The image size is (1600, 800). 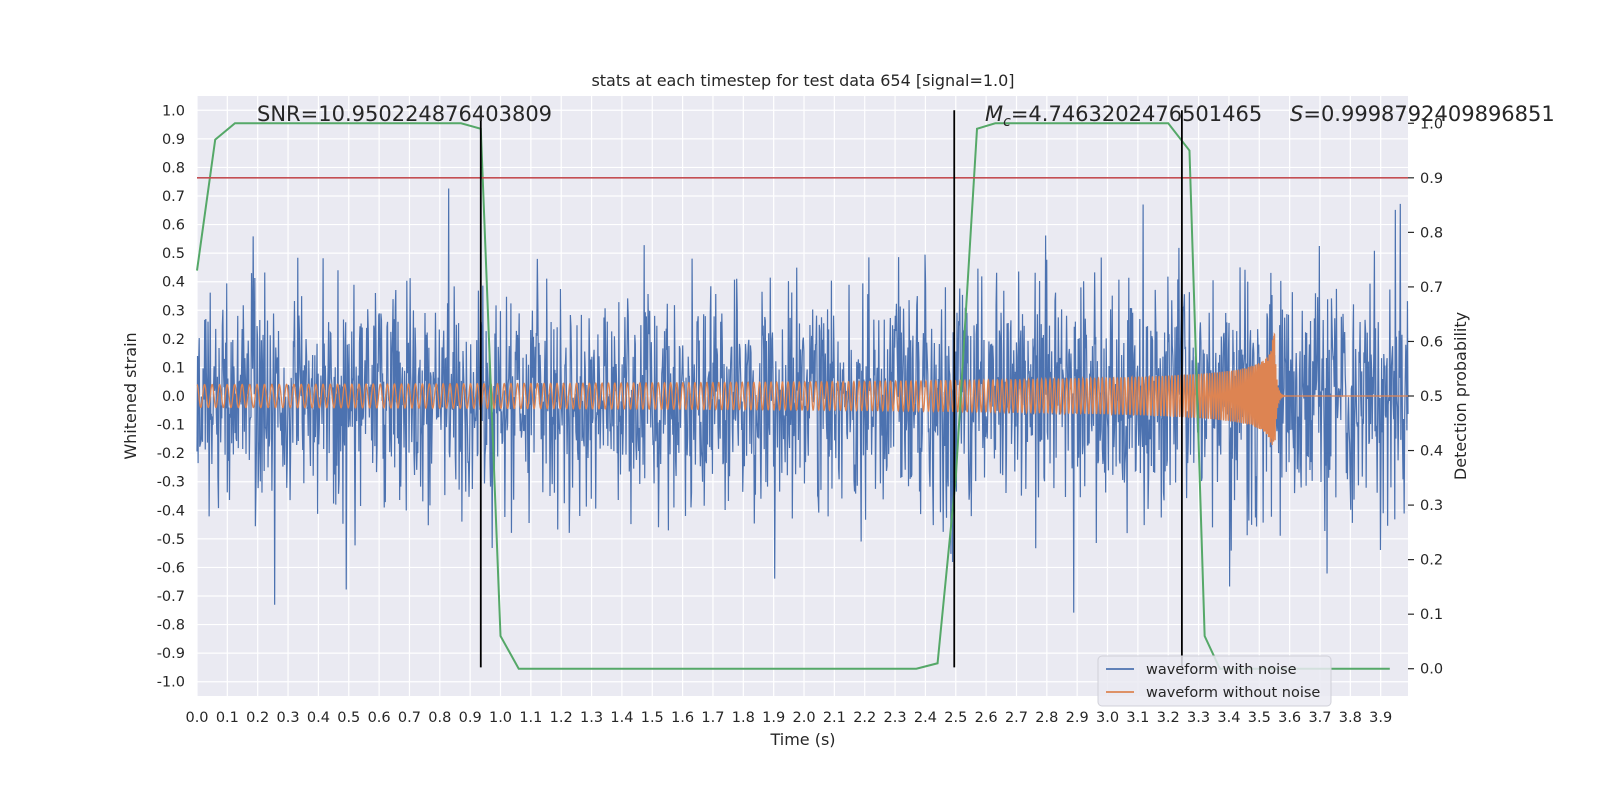 What do you see at coordinates (171, 626) in the screenshot?
I see `y-tick-label-left: -0.8` at bounding box center [171, 626].